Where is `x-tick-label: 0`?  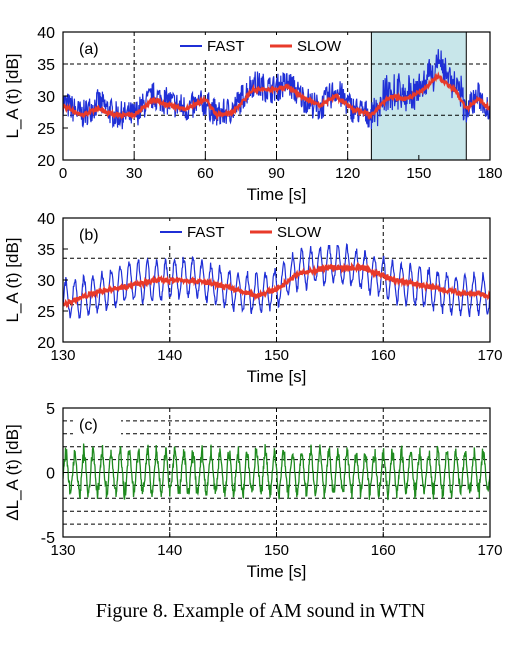
x-tick-label: 0 is located at coordinates (63, 173).